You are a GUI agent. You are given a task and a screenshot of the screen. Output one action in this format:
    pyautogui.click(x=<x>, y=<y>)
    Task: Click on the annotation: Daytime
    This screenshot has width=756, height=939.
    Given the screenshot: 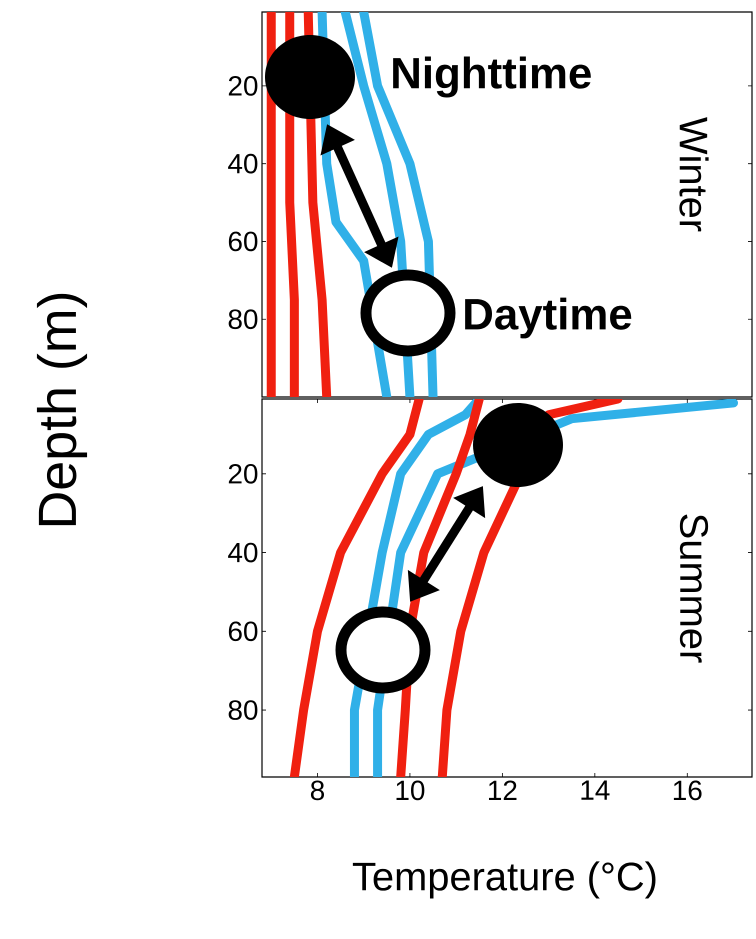 What is the action you would take?
    pyautogui.click(x=548, y=318)
    